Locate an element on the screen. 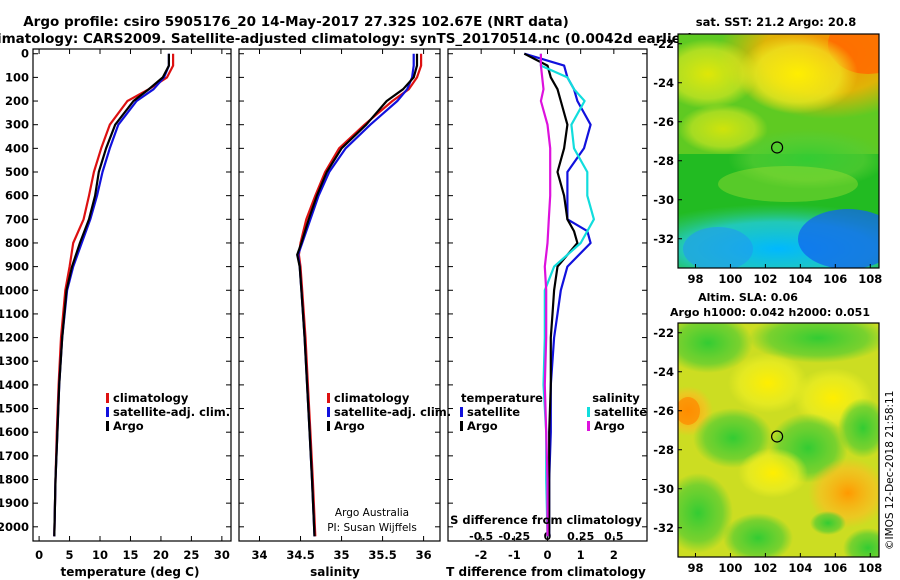  s-diff-label: S difference from climatology is located at coordinates (546, 520).